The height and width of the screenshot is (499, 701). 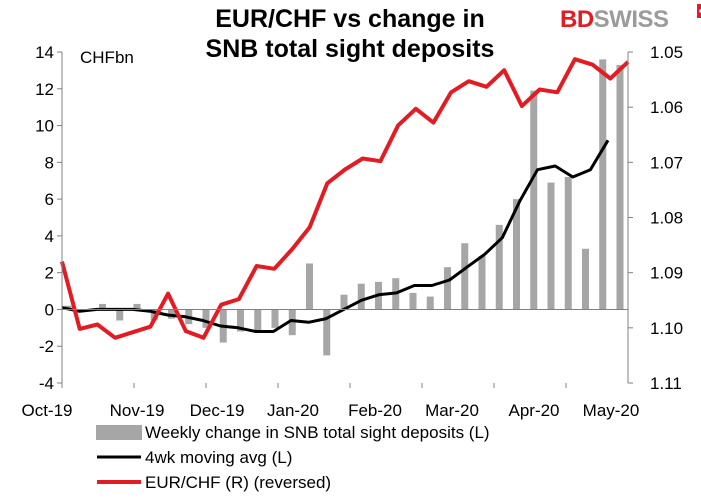 I want to click on right-tick-label: 1.09, so click(x=666, y=273).